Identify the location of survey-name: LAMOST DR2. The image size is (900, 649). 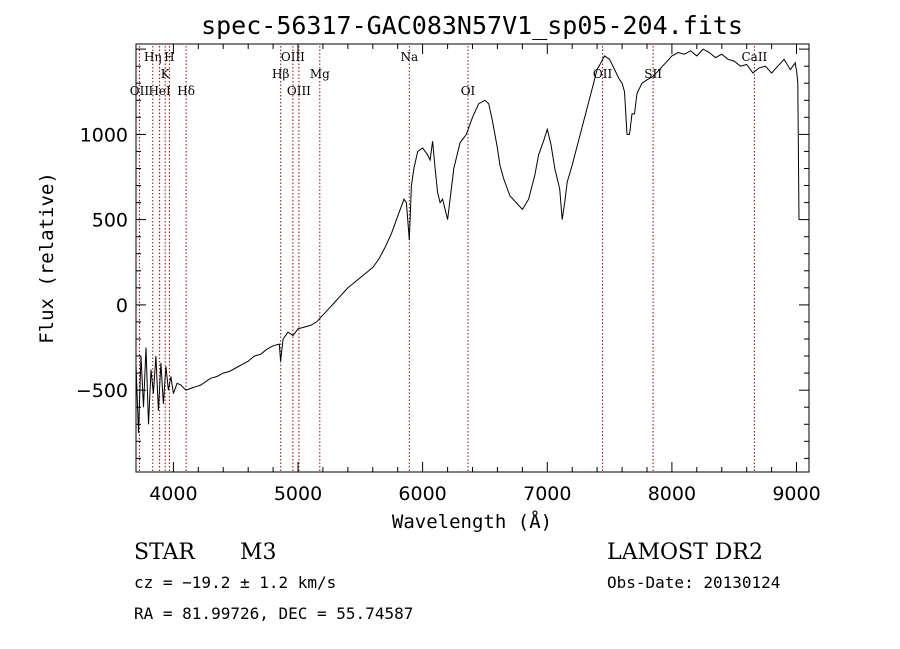
(685, 552).